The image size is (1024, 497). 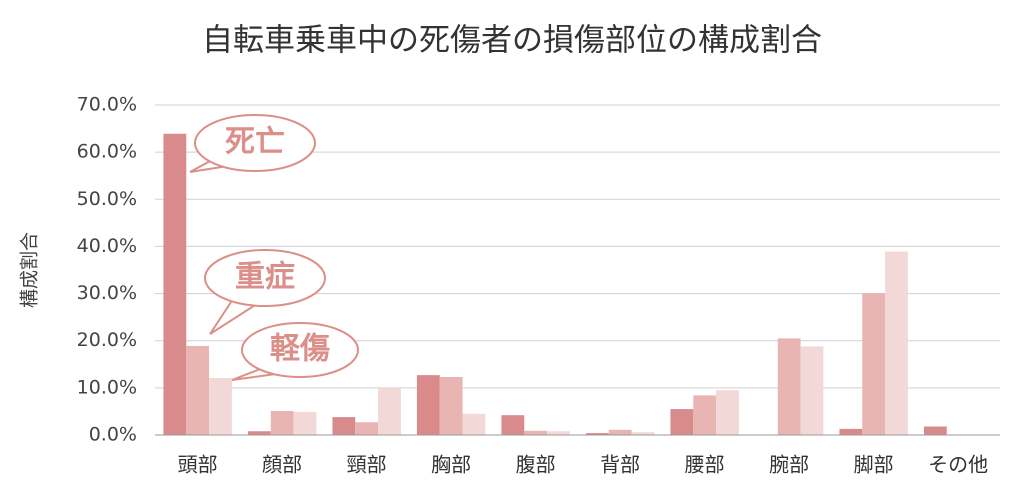 I want to click on x-tick-label: 腰部, so click(x=705, y=465).